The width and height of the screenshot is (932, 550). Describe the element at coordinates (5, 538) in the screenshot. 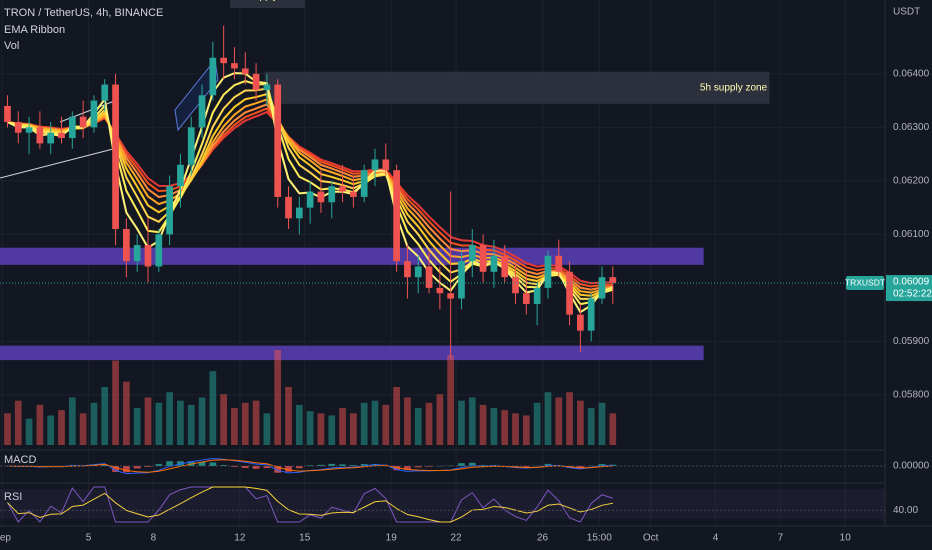

I see `x-tick-label: Sep` at that location.